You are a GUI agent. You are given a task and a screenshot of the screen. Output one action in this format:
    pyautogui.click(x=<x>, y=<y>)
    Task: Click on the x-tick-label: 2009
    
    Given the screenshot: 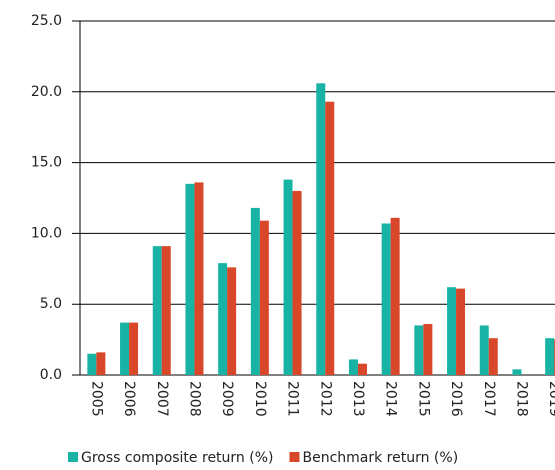 What is the action you would take?
    pyautogui.click(x=227, y=399)
    